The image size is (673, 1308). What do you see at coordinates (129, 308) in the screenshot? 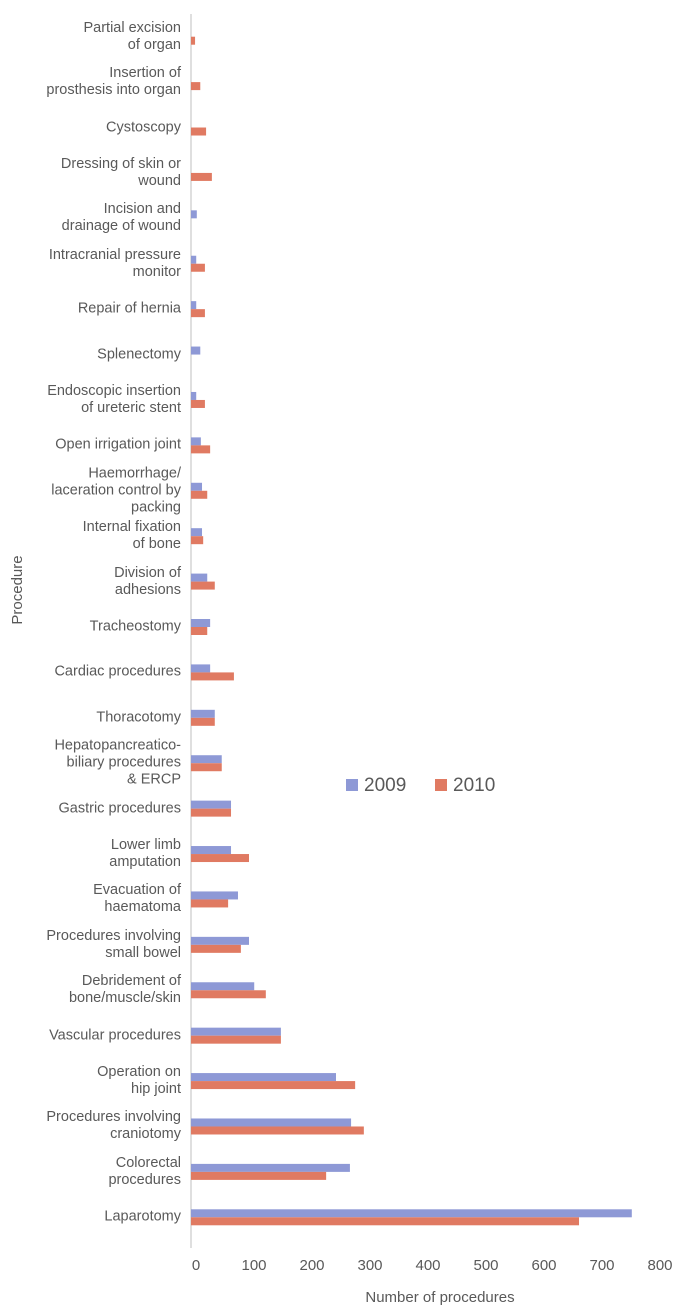
I see `y-tick-label: Repair of hernia` at bounding box center [129, 308].